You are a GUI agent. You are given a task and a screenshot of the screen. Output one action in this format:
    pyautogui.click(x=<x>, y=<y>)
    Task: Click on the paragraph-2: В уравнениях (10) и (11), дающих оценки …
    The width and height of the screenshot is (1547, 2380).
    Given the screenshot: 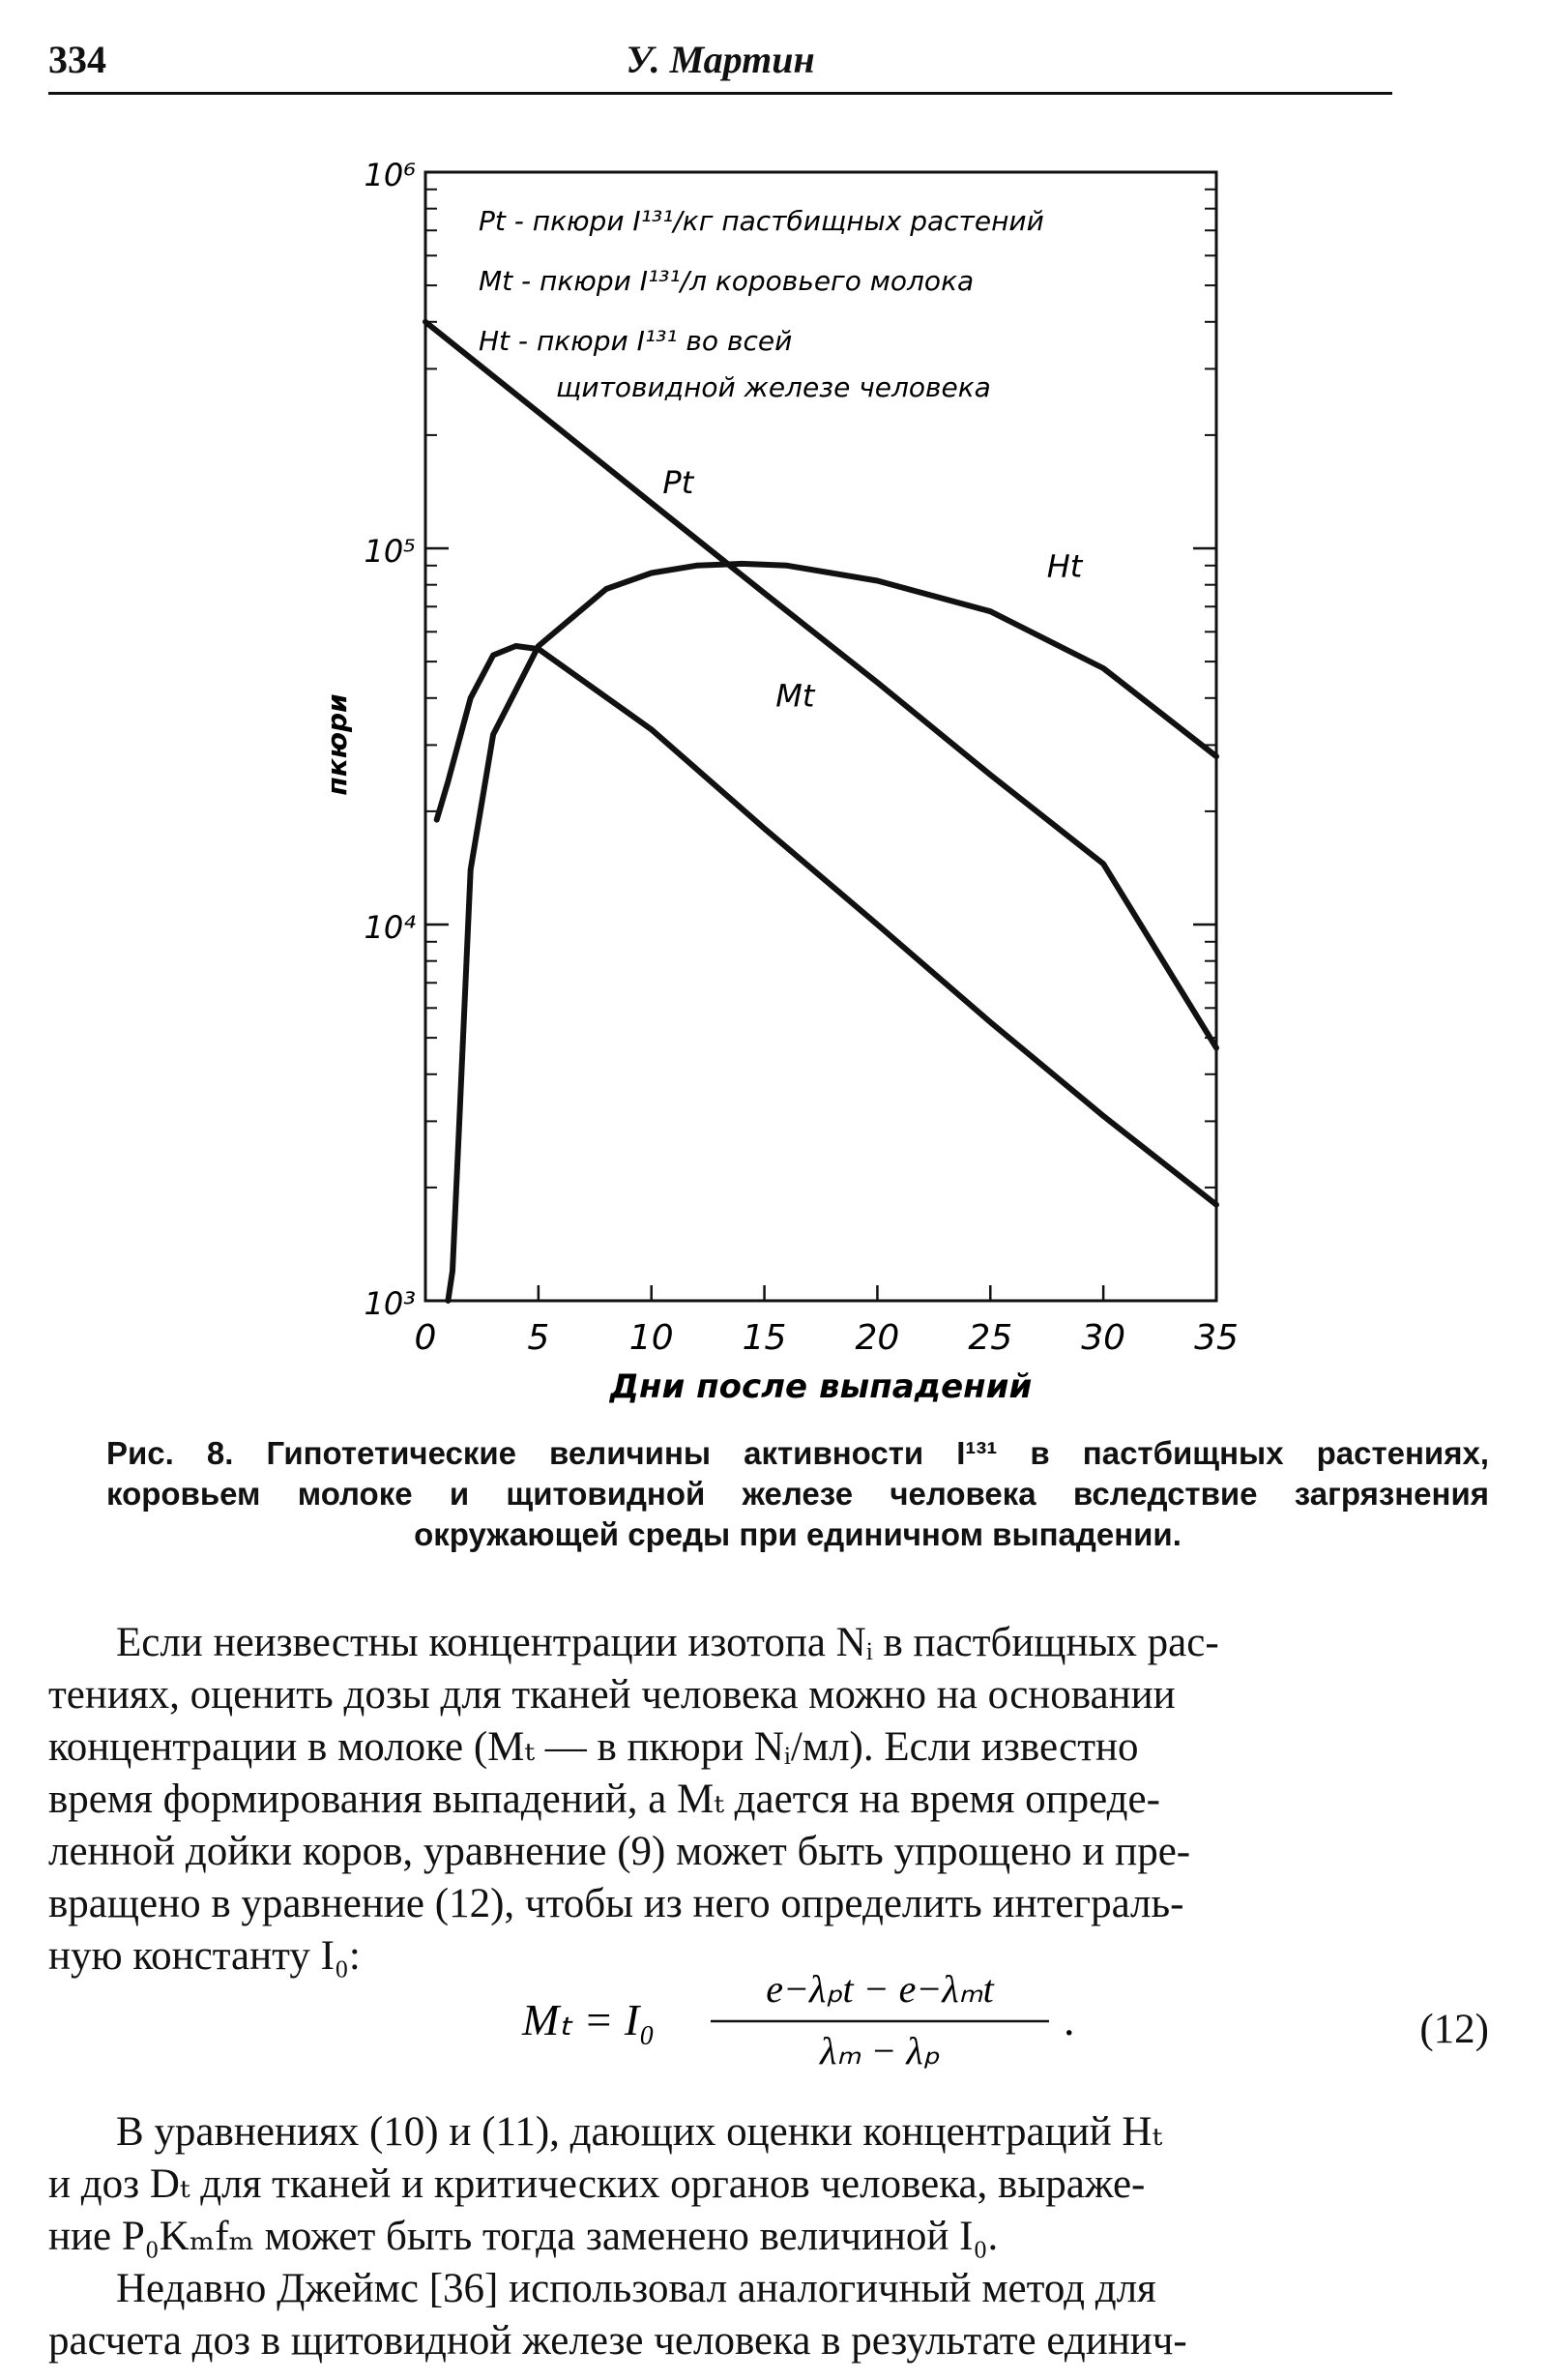 What is the action you would take?
    pyautogui.click(x=769, y=2185)
    